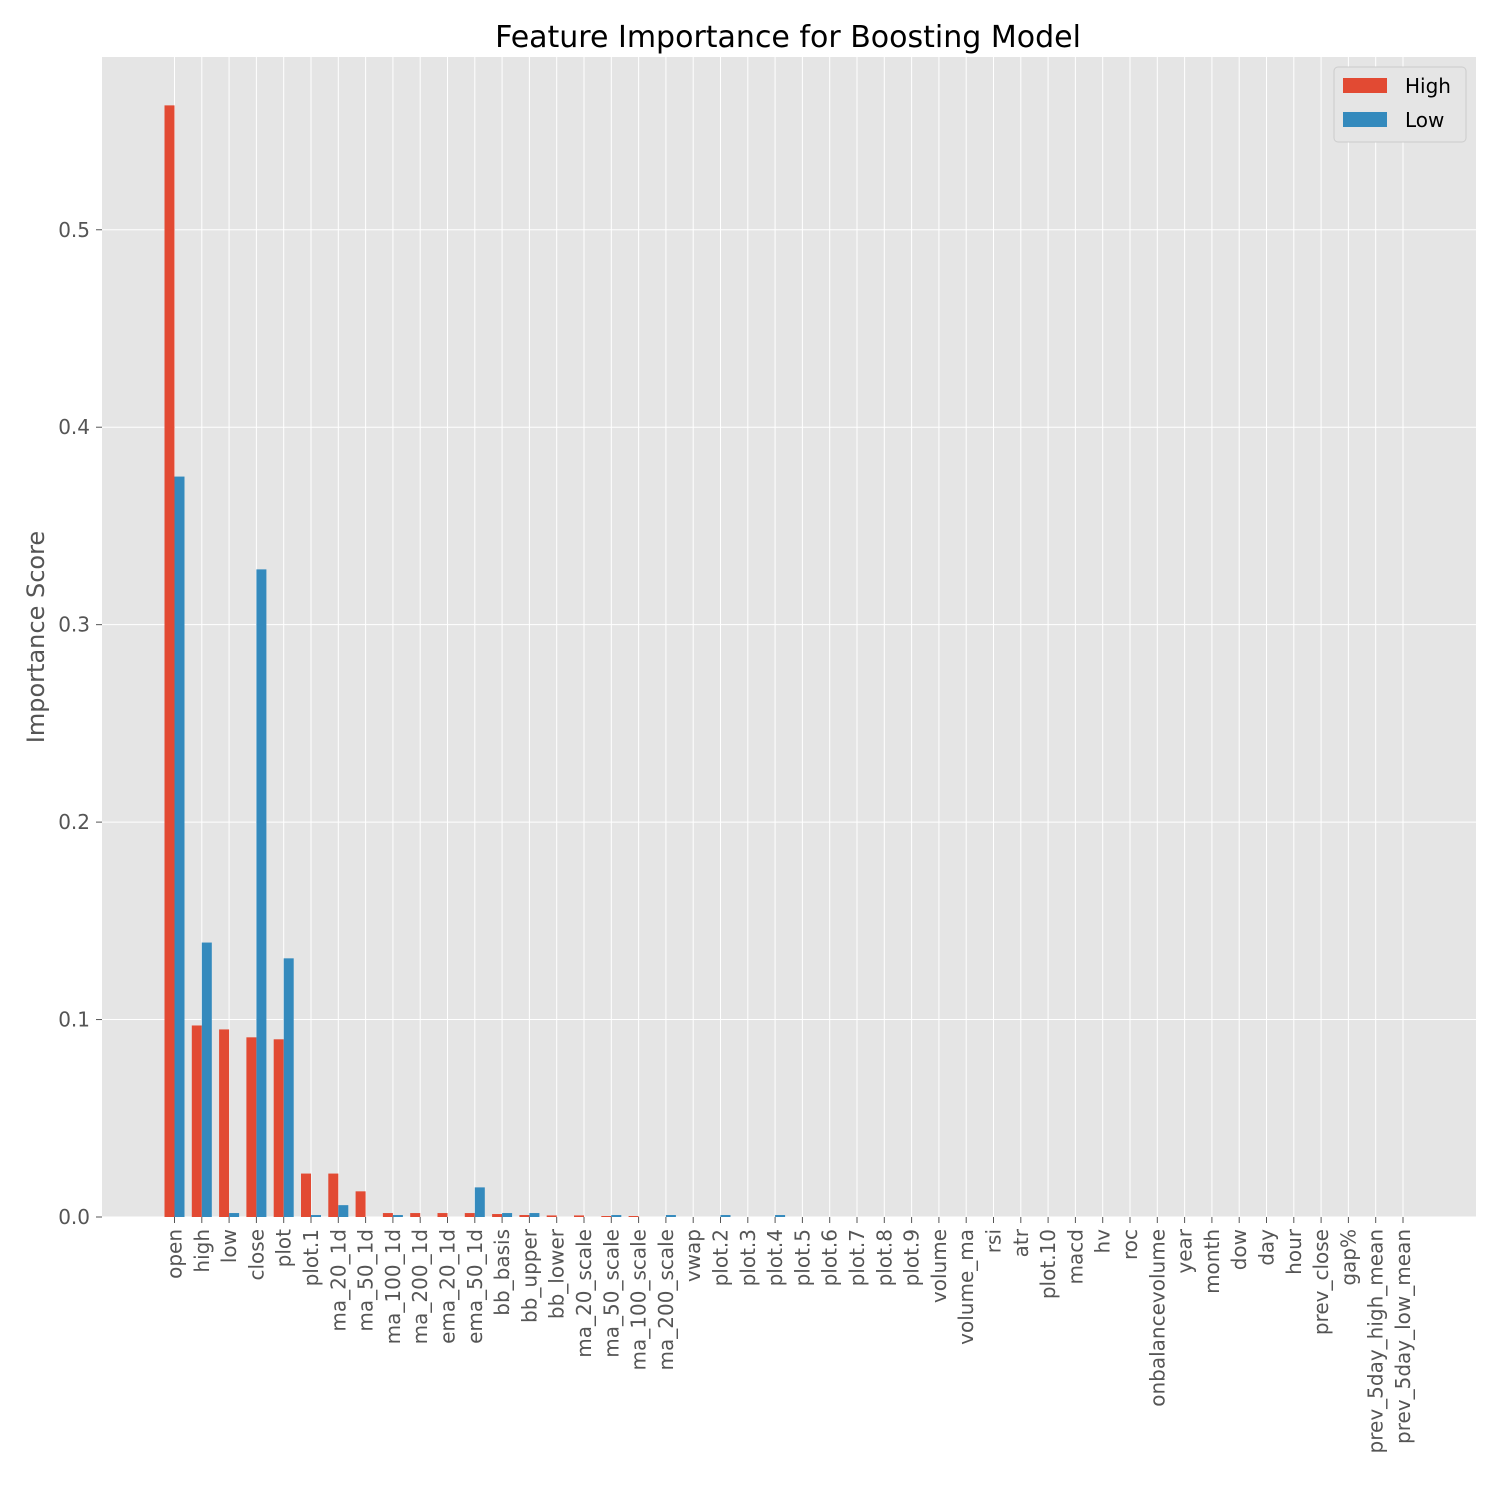 Image resolution: width=1500 pixels, height=1500 pixels. Describe the element at coordinates (884, 1257) in the screenshot. I see `x-tick-label: plot.8` at that location.